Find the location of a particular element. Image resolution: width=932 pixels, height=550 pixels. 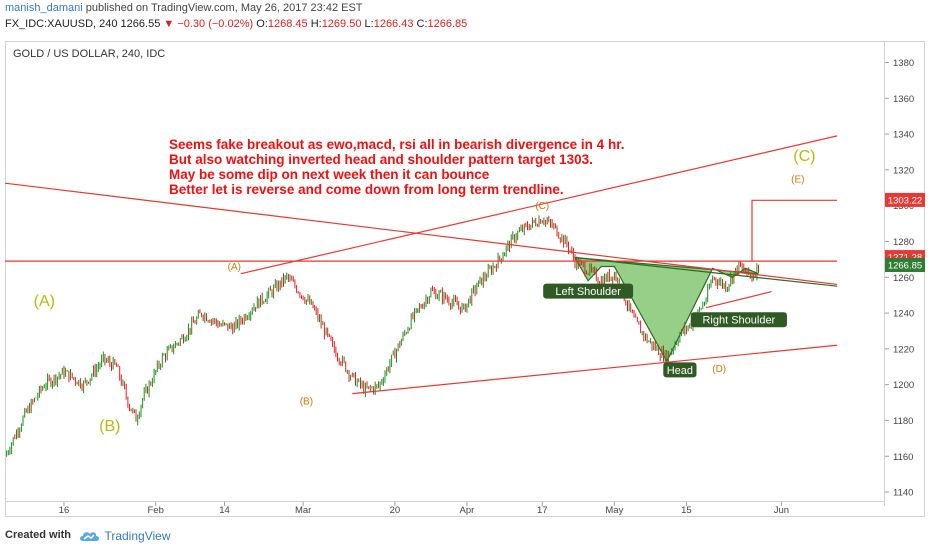

x-tick-label: 20 is located at coordinates (395, 510).